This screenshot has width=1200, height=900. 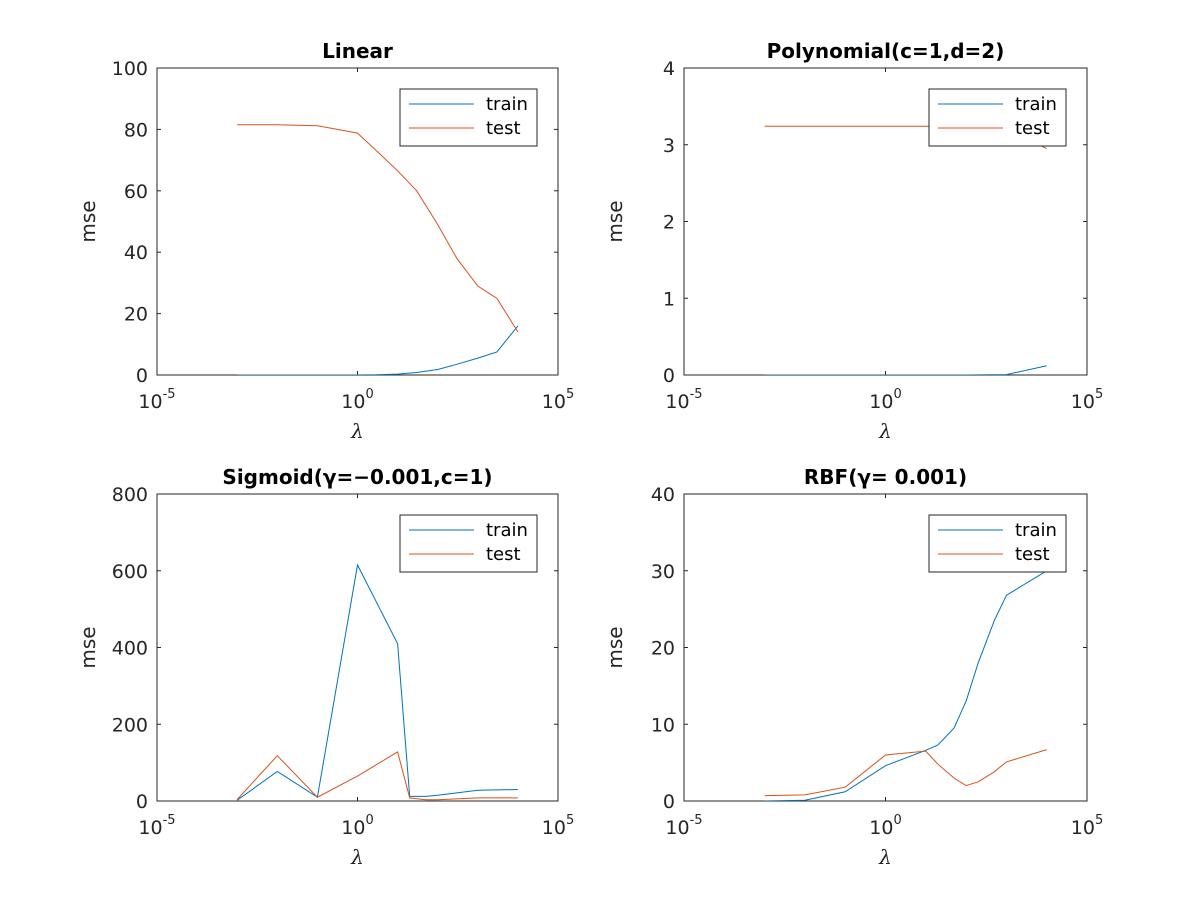 What do you see at coordinates (130, 572) in the screenshot?
I see `y-tick-label: 600` at bounding box center [130, 572].